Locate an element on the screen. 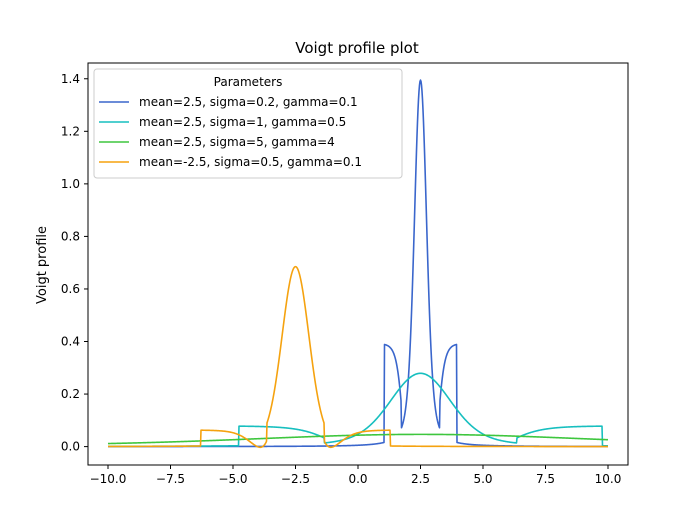  y-axis: 0.0 0.2 0.4 0.6 0.8 1.0 1.2 1.4 is located at coordinates (74, 263).